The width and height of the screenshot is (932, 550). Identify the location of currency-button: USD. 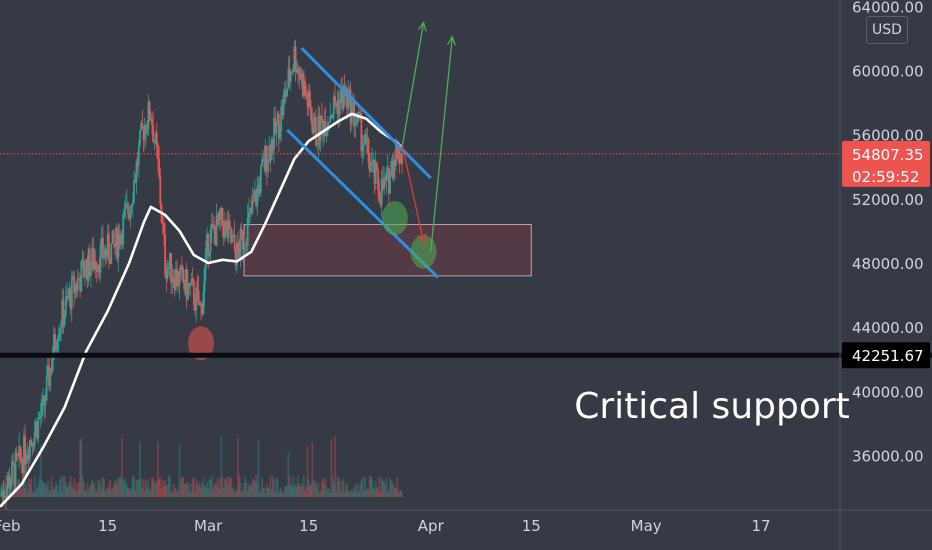
(887, 30).